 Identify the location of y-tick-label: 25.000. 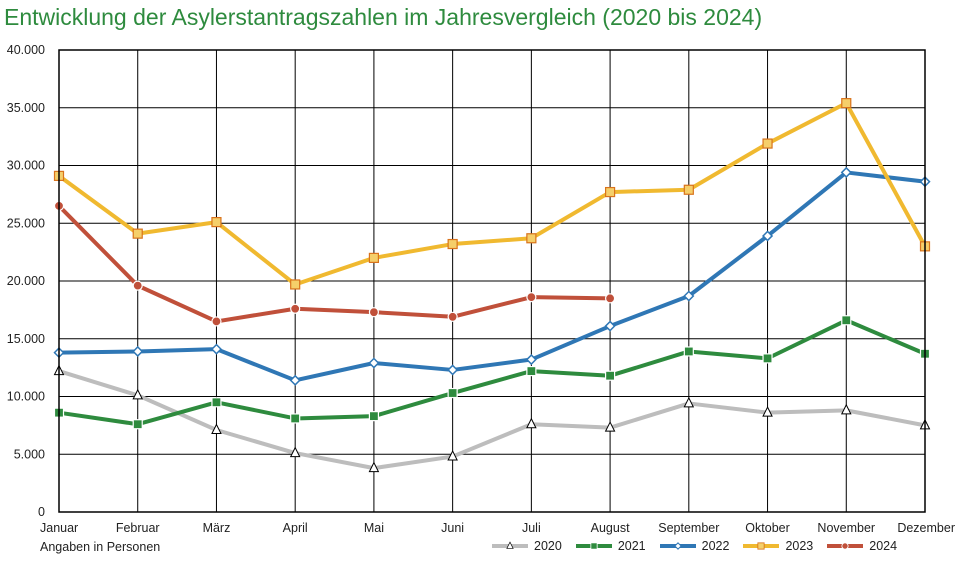
(26, 223).